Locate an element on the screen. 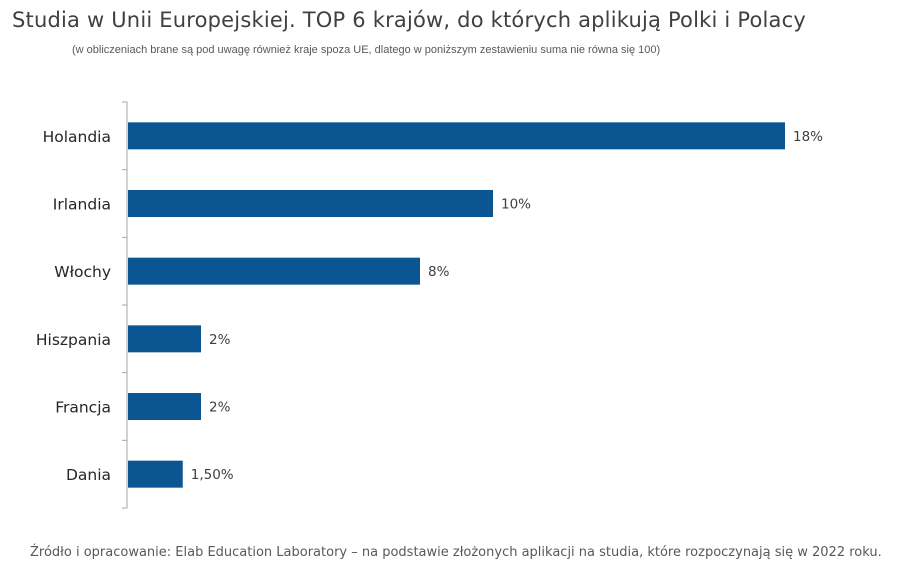 This screenshot has height=572, width=916. category-label: Holandia is located at coordinates (77, 137).